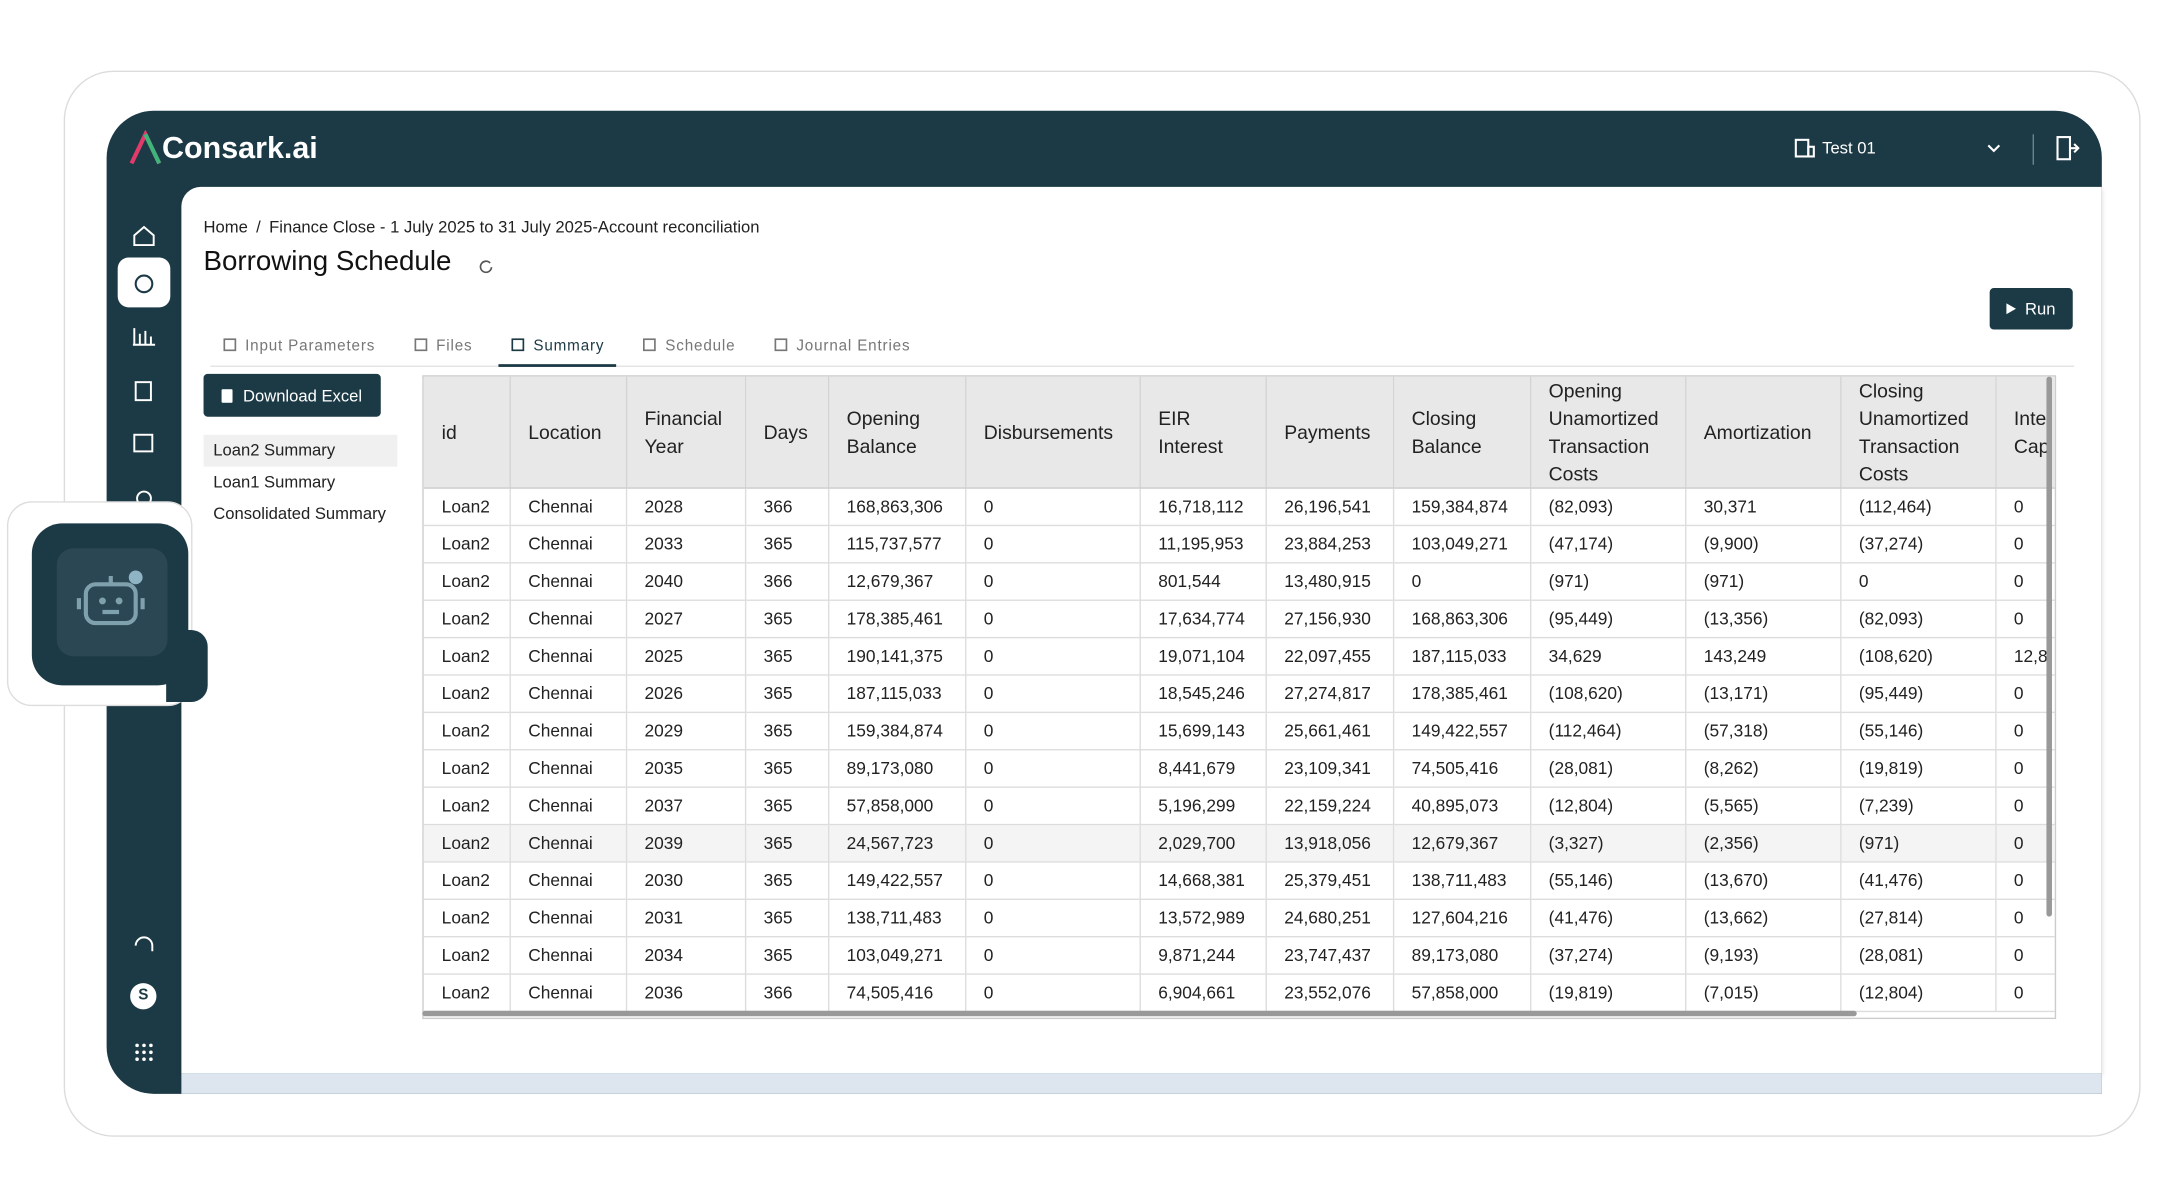 The image size is (2160, 1200). Describe the element at coordinates (1329, 432) in the screenshot. I see `column-header: Payments` at that location.